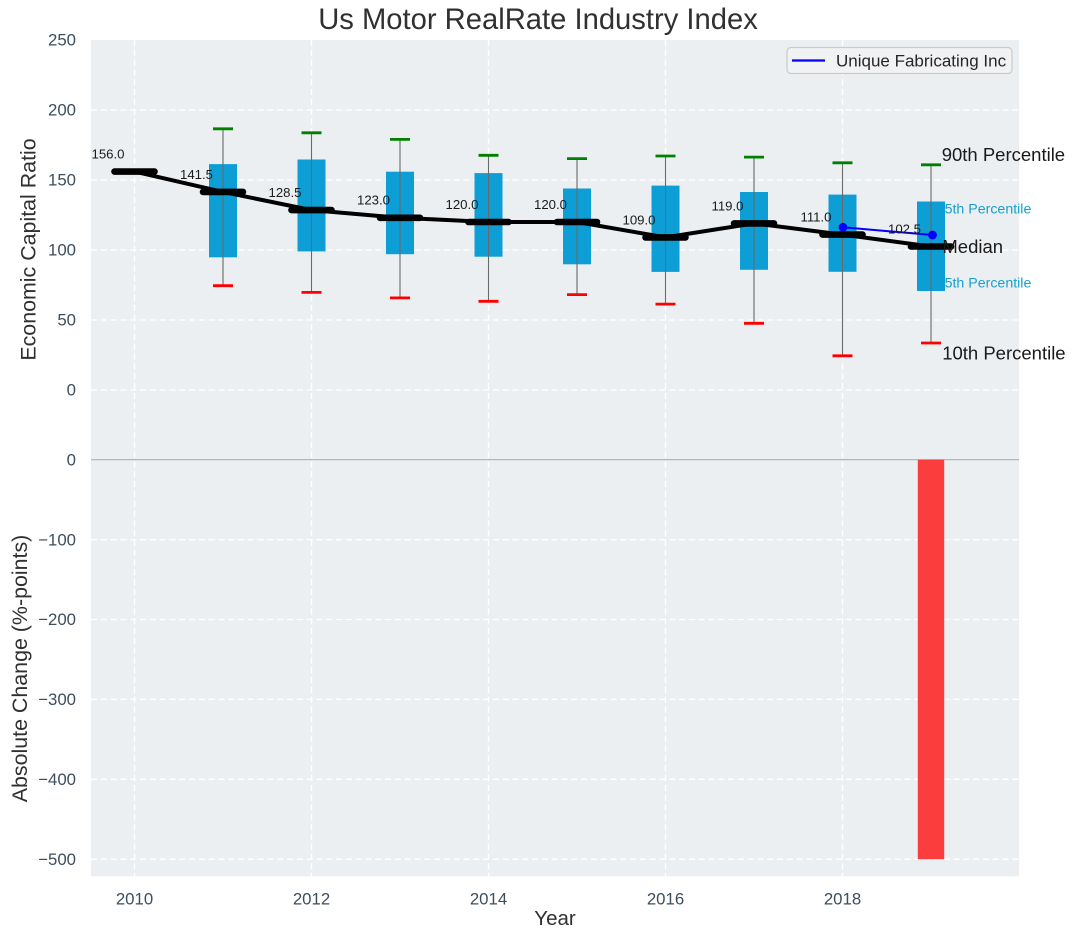 This screenshot has height=947, width=1076. What do you see at coordinates (1003, 352) in the screenshot?
I see `svg-text: 10th Percentile` at bounding box center [1003, 352].